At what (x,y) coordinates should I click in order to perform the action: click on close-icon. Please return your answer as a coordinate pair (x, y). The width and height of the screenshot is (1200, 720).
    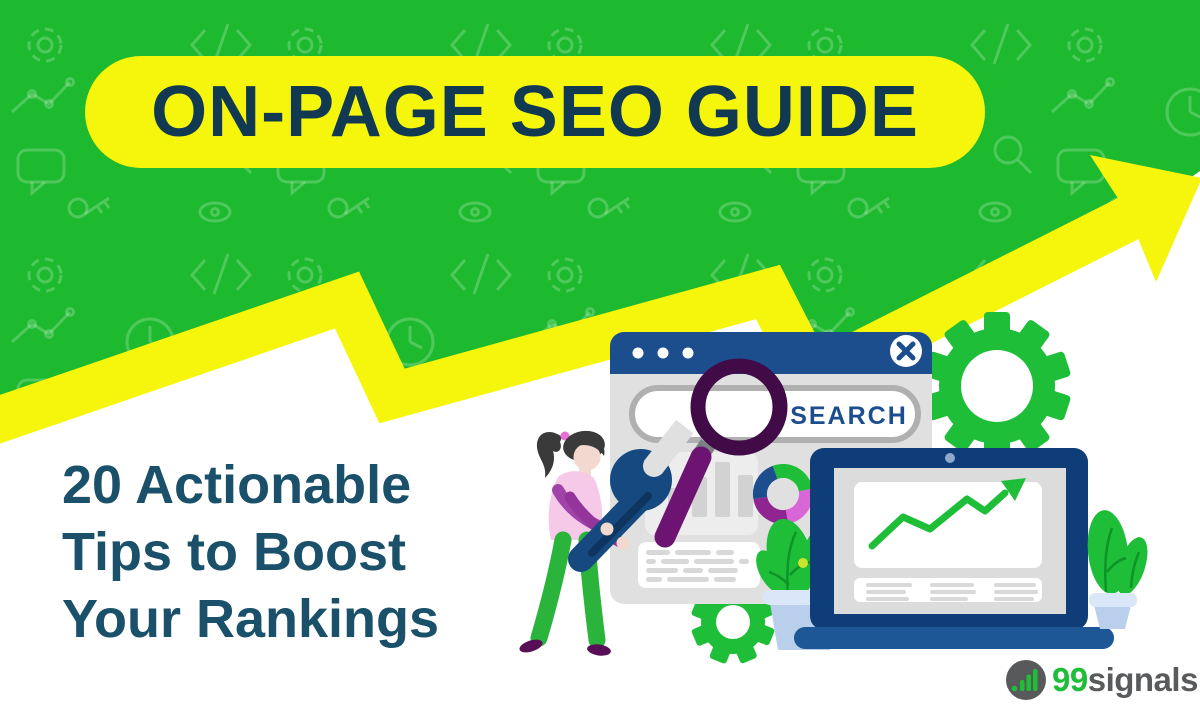
    Looking at the image, I should click on (906, 351).